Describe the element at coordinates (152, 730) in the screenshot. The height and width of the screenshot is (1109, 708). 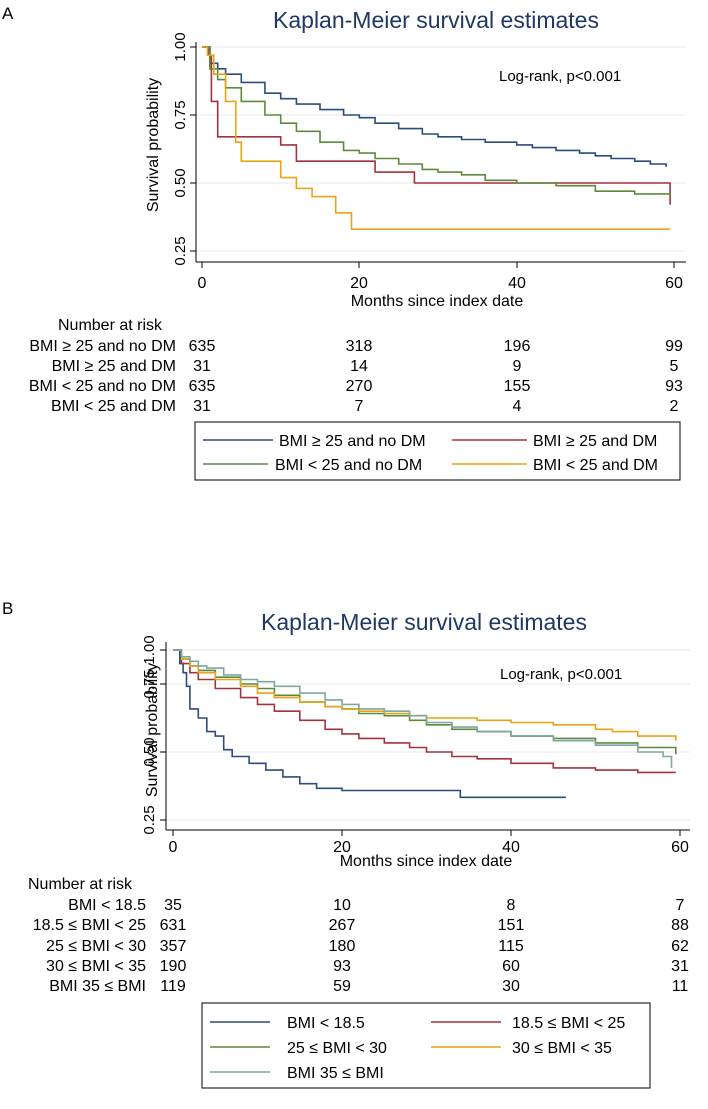
I see `panel-b-ylabel: Survival probability` at that location.